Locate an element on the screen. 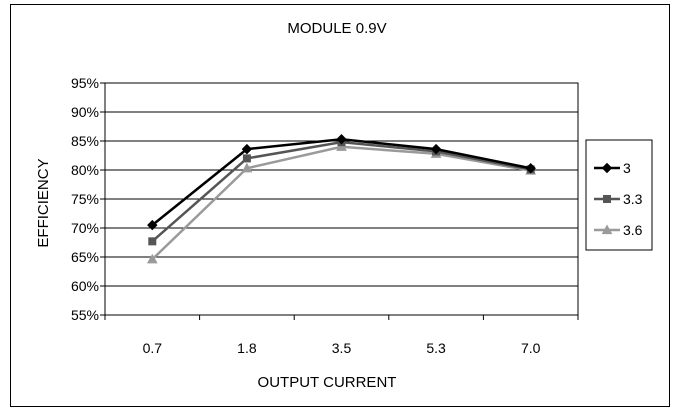 Image resolution: width=673 pixels, height=409 pixels. y-tick-label: 75% is located at coordinates (85, 199).